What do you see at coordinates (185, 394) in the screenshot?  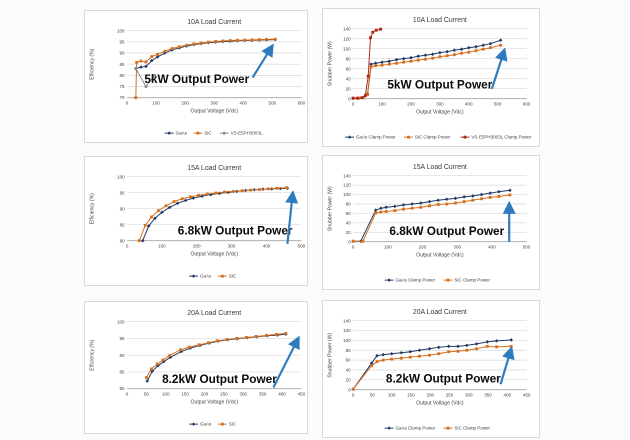 I see `x-tick-label: 150` at bounding box center [185, 394].